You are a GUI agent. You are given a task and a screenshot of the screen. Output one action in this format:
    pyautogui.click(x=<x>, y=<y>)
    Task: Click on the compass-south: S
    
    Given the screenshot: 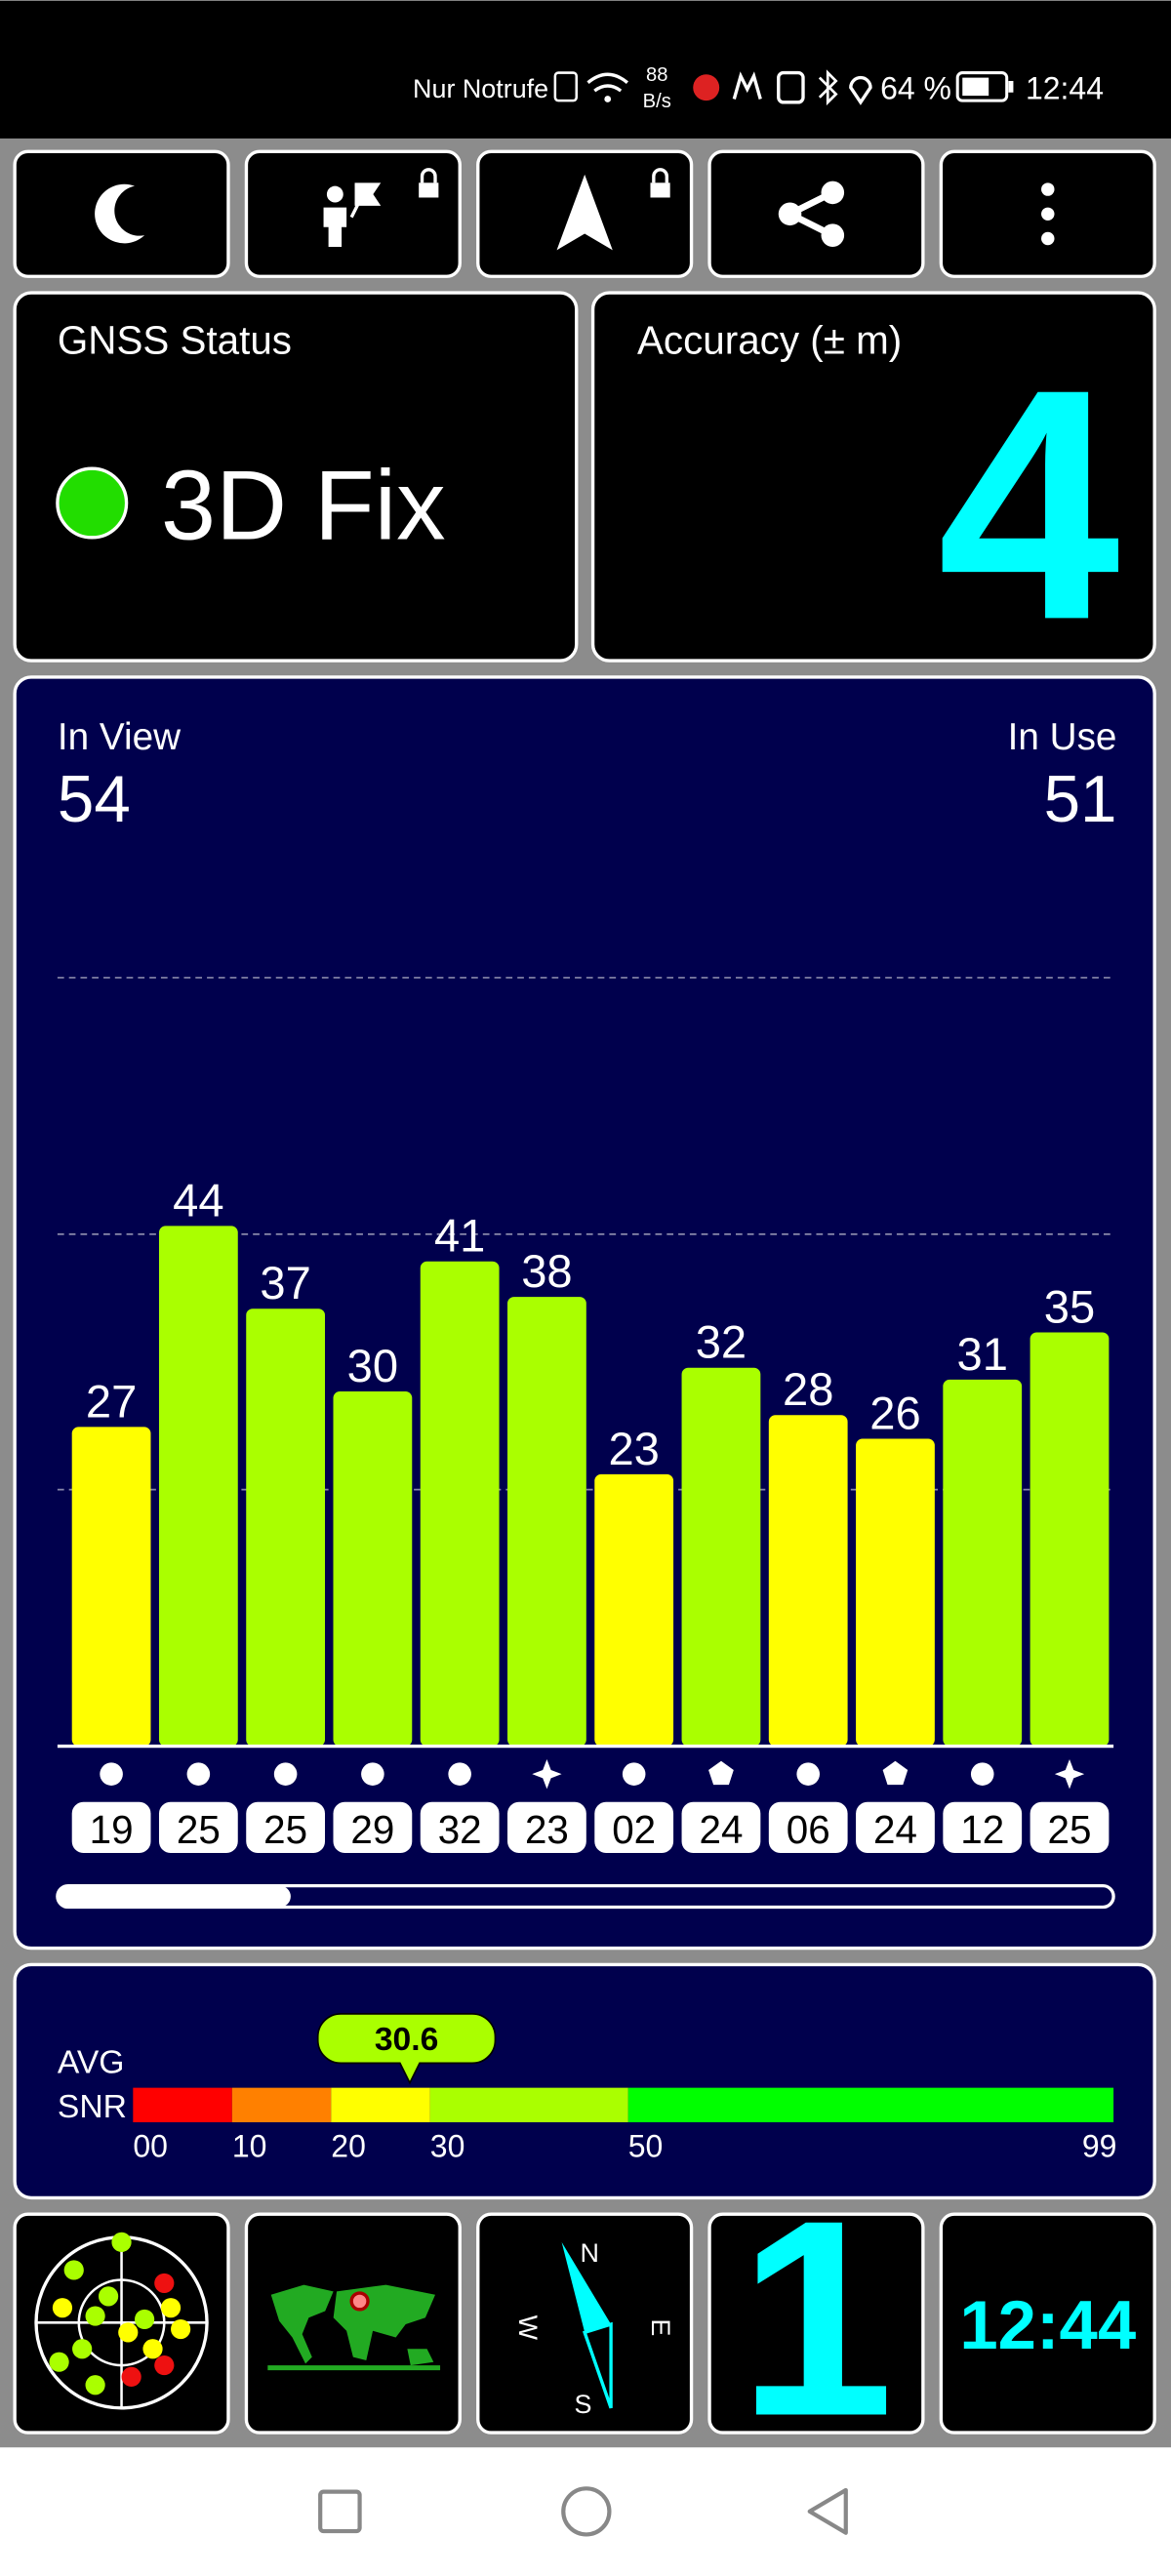 What is the action you would take?
    pyautogui.click(x=582, y=2404)
    